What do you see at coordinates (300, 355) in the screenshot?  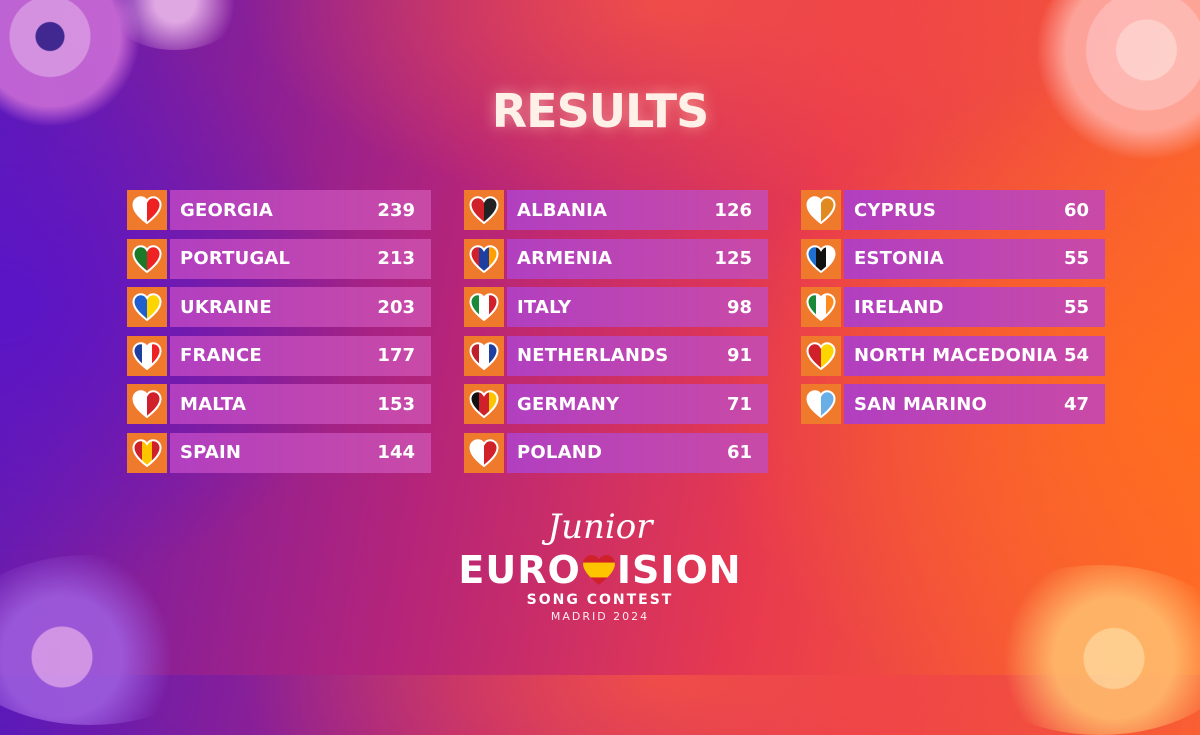 I see `result-bar: FRANCE 177` at bounding box center [300, 355].